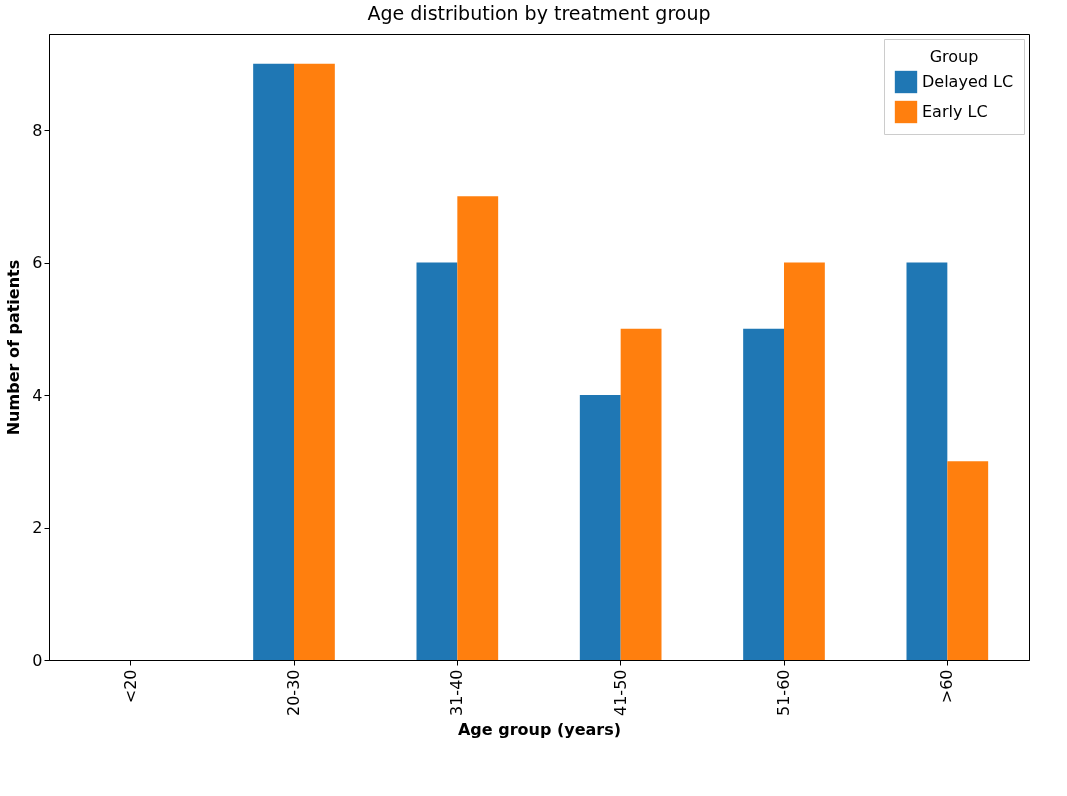 The height and width of the screenshot is (796, 1067). What do you see at coordinates (130, 686) in the screenshot?
I see `x-tick-label: <20` at bounding box center [130, 686].